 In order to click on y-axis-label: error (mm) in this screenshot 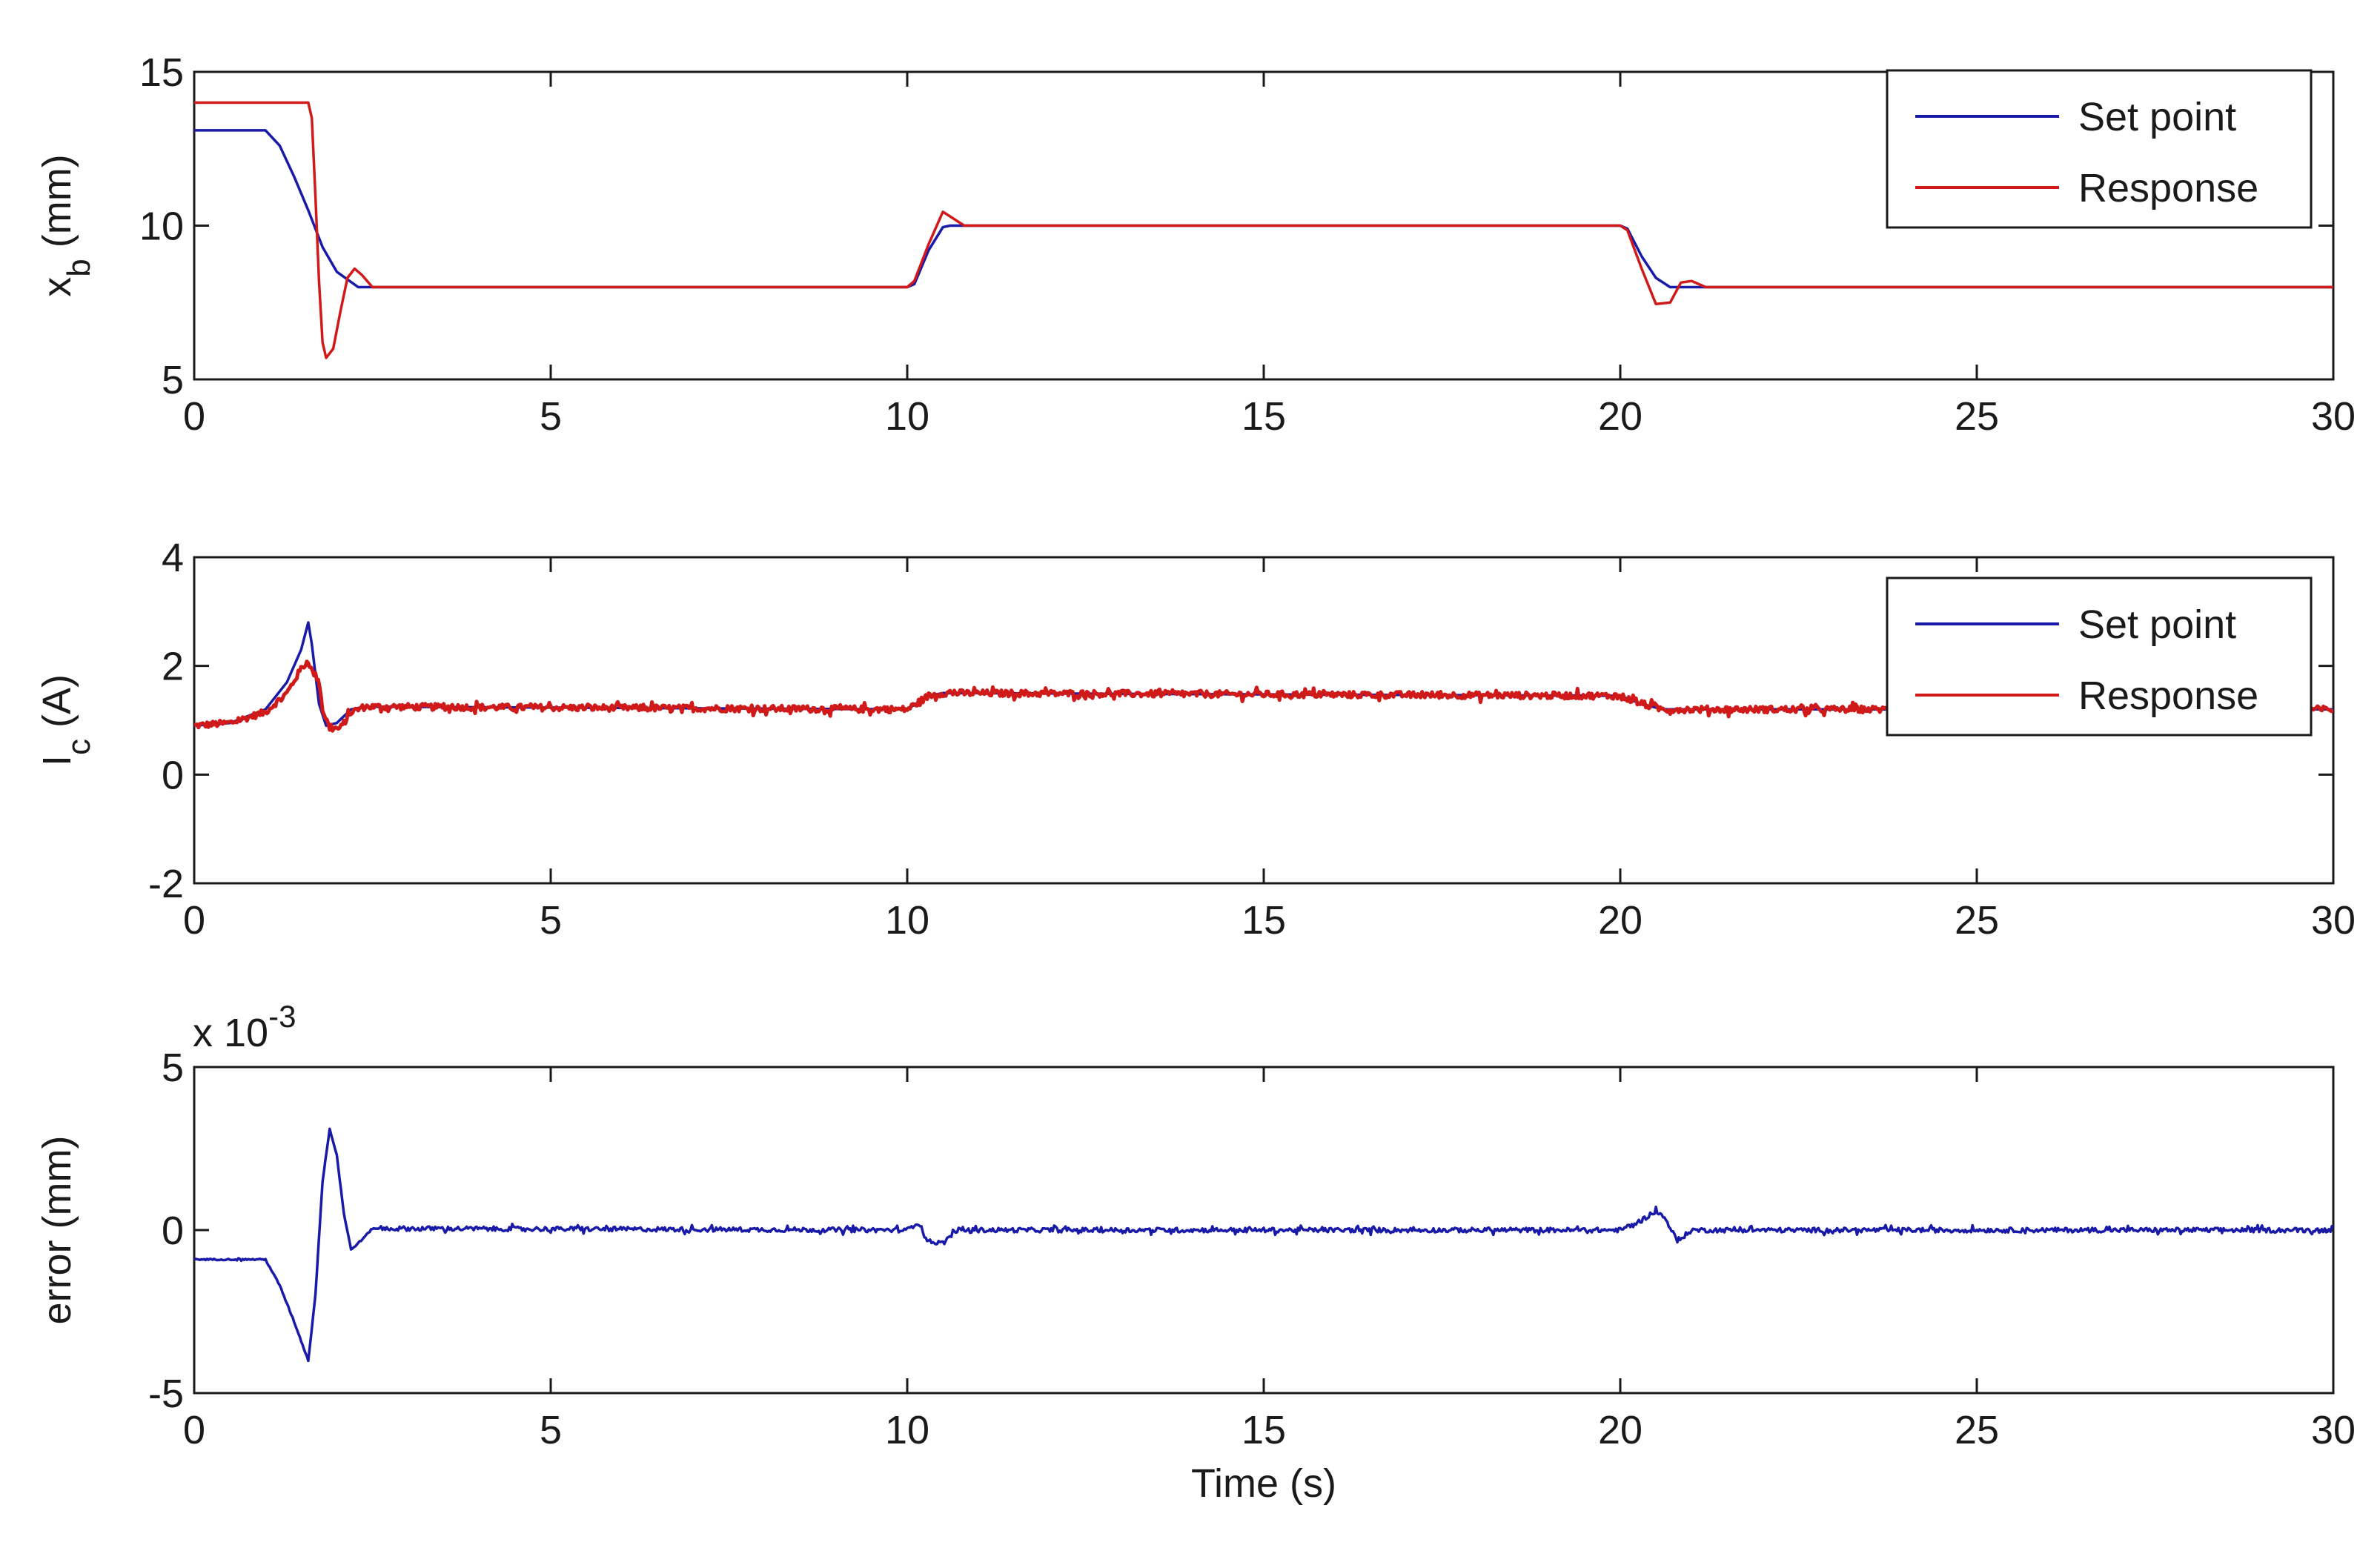, I will do `click(57, 1230)`.